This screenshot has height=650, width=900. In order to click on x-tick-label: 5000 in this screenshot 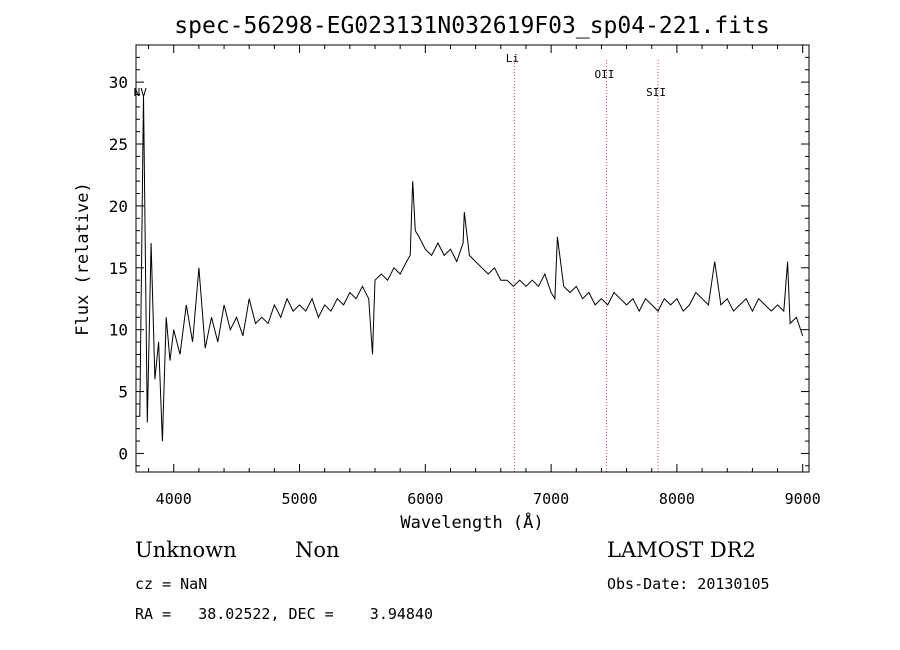, I will do `click(299, 499)`.